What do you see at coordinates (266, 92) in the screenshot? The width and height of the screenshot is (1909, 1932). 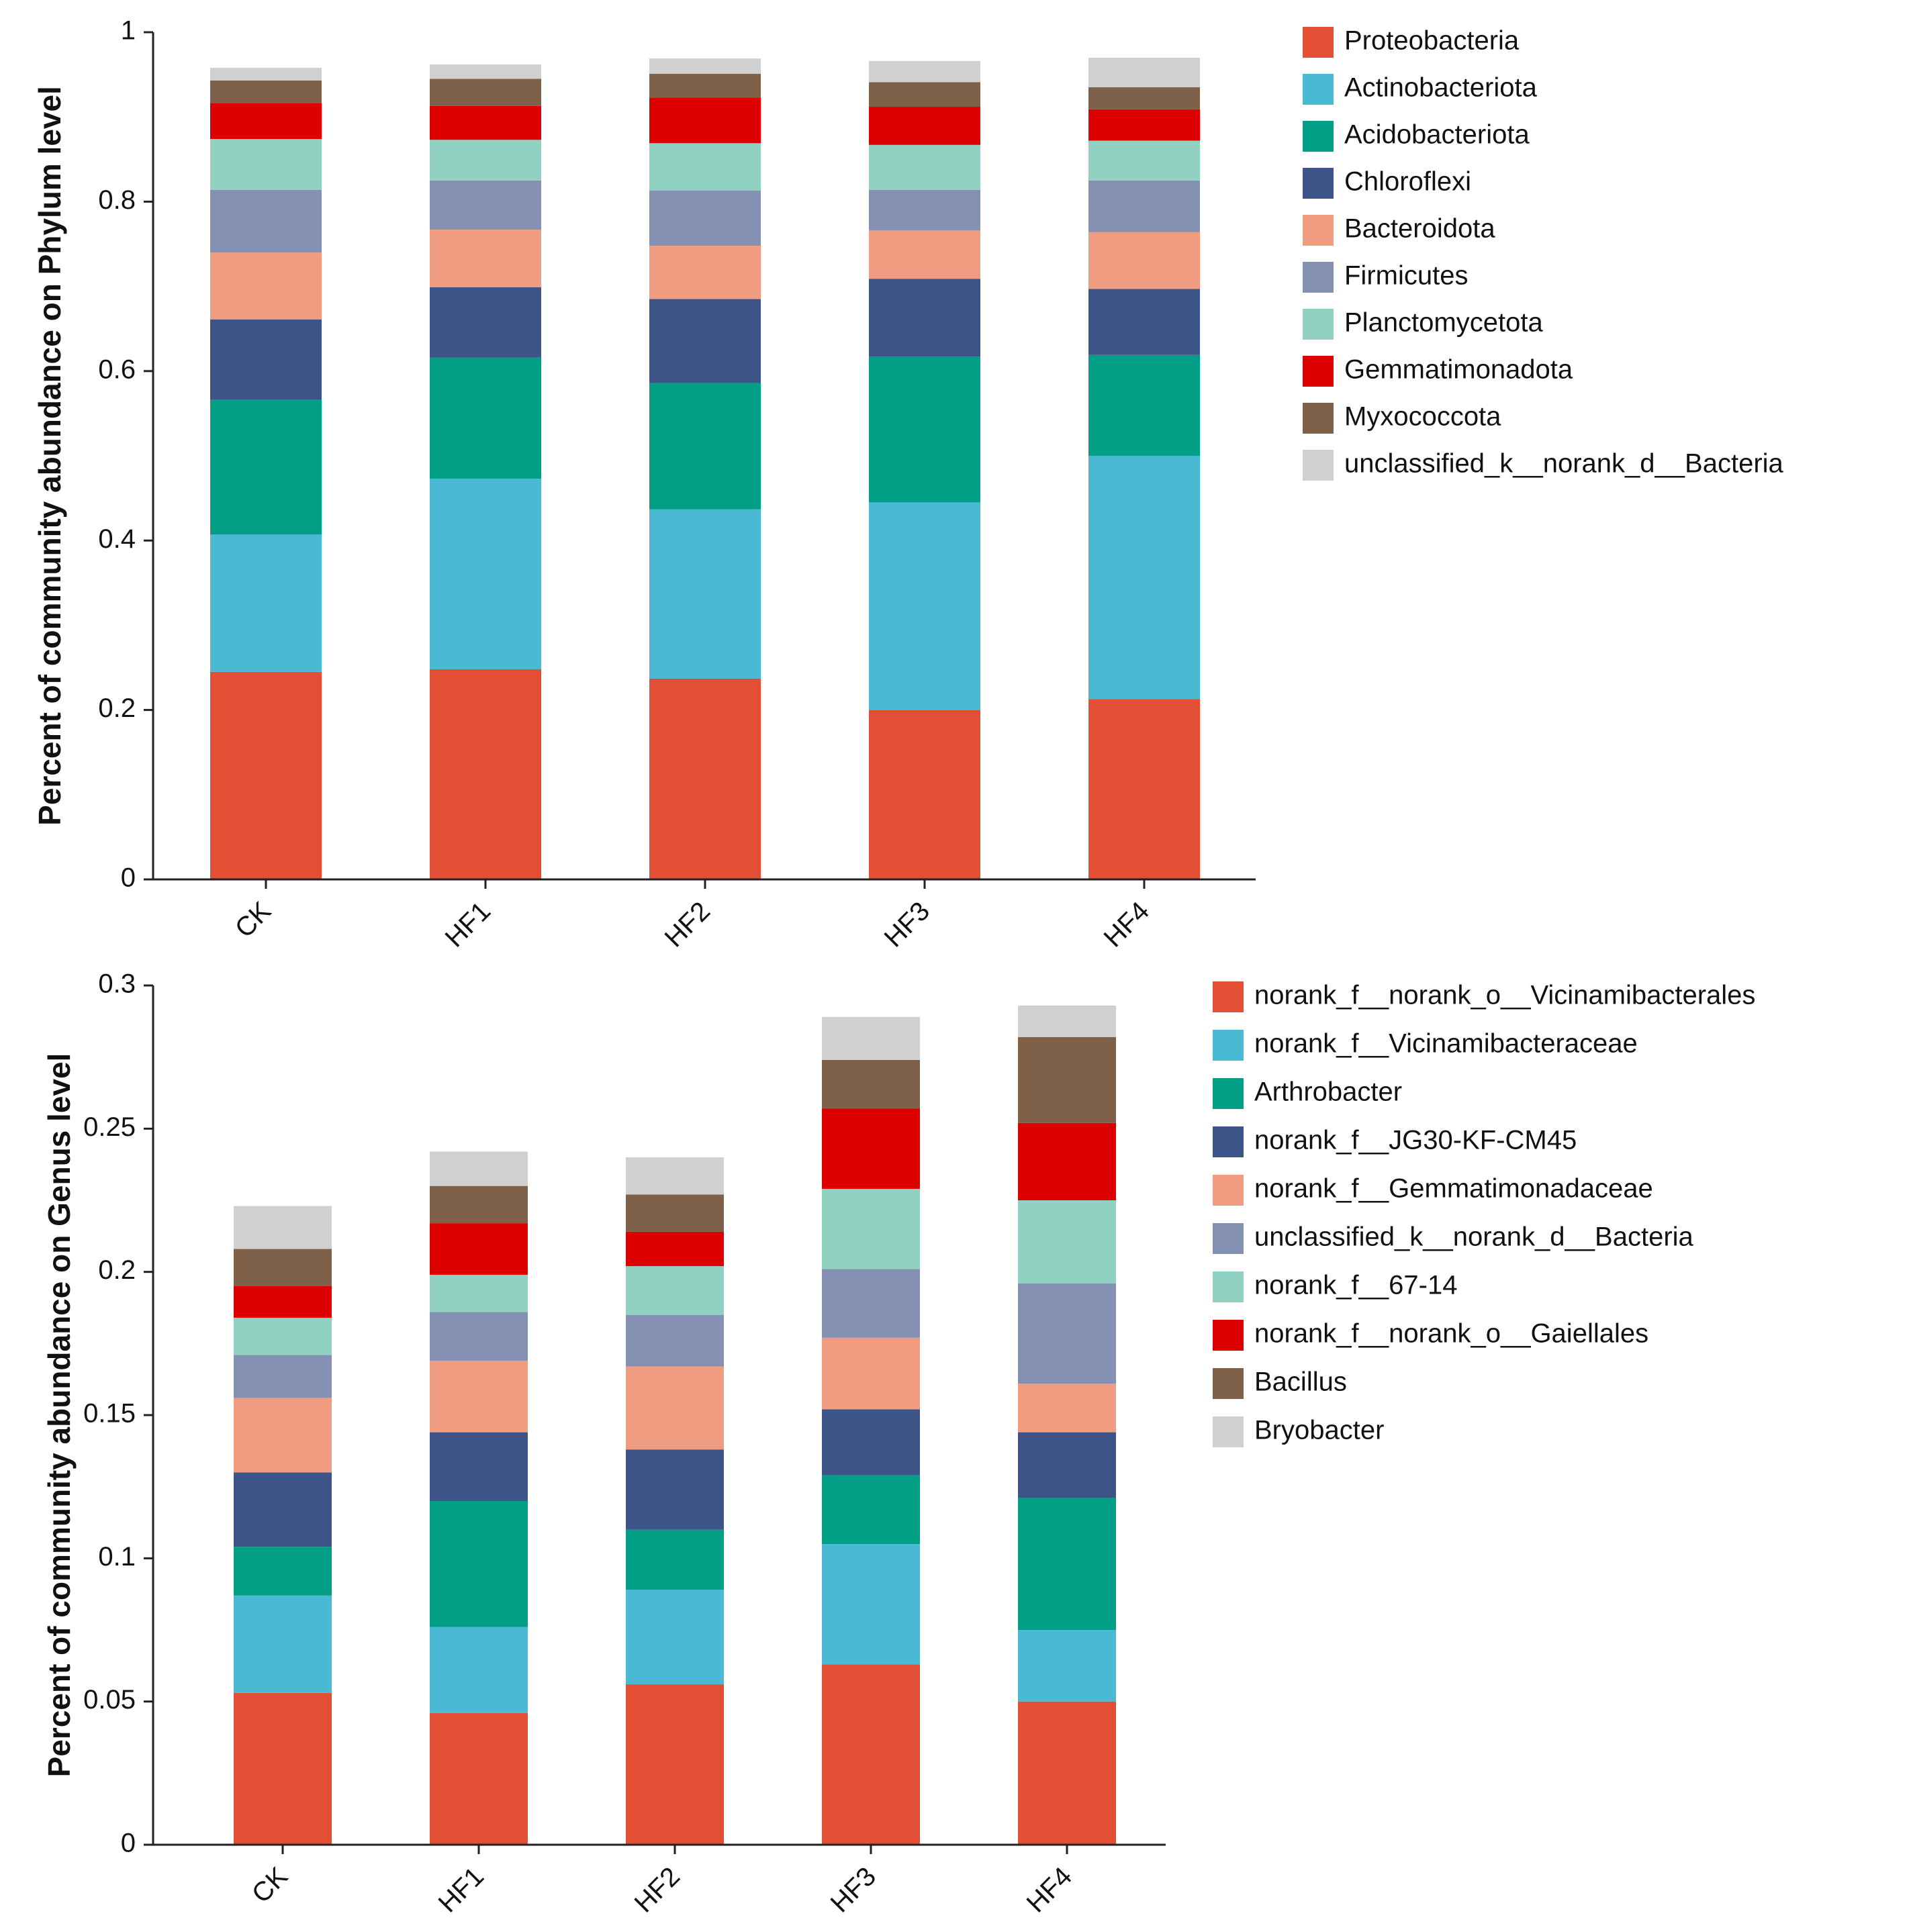 I see `bar-CK-Myxococcota` at bounding box center [266, 92].